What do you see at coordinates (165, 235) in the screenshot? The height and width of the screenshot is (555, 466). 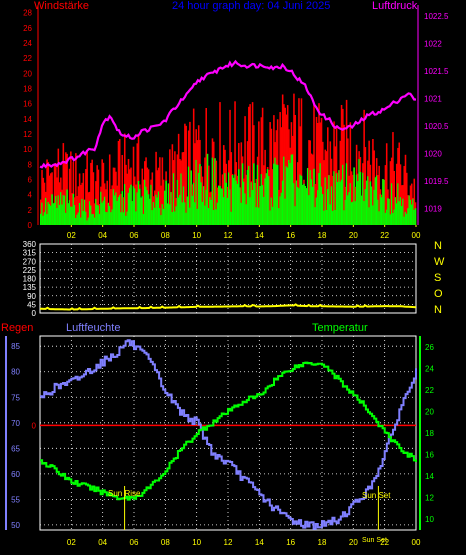 I see `wind-x-tick-label: 08` at bounding box center [165, 235].